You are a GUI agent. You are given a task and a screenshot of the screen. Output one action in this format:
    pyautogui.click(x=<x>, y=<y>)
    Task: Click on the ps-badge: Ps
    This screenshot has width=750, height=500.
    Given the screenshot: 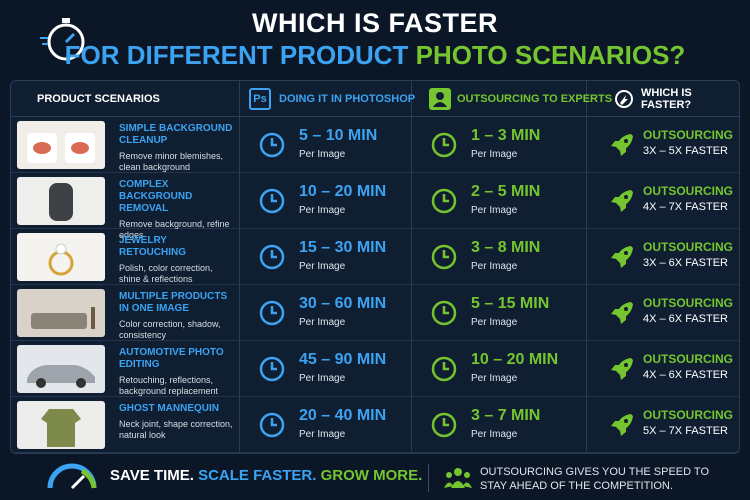 What is the action you would take?
    pyautogui.click(x=260, y=99)
    